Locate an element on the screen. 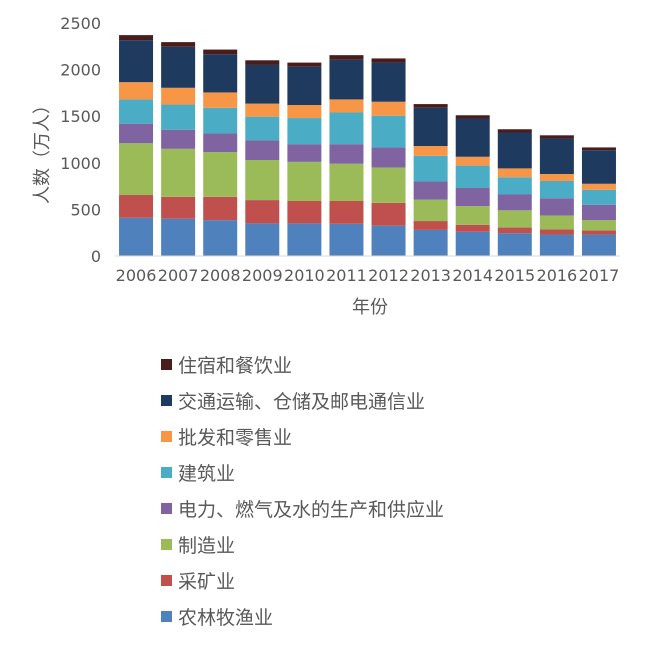 This screenshot has height=646, width=650. y-tick-label: 0 is located at coordinates (96, 256).